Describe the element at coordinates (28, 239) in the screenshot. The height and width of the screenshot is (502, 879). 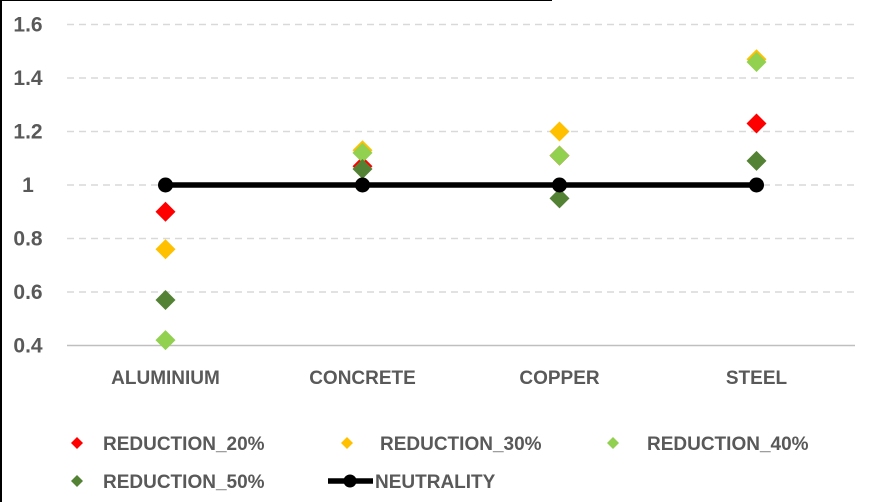
I see `y-tick-label: 0.8` at that location.